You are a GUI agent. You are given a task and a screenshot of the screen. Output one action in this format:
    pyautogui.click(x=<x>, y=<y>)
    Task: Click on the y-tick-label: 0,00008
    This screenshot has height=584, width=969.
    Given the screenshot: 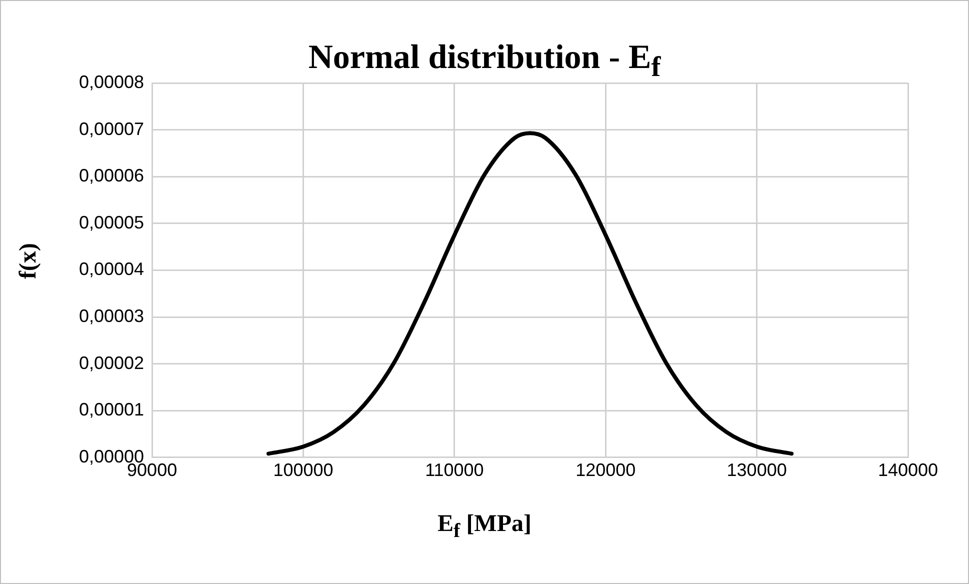 What is the action you would take?
    pyautogui.click(x=111, y=82)
    